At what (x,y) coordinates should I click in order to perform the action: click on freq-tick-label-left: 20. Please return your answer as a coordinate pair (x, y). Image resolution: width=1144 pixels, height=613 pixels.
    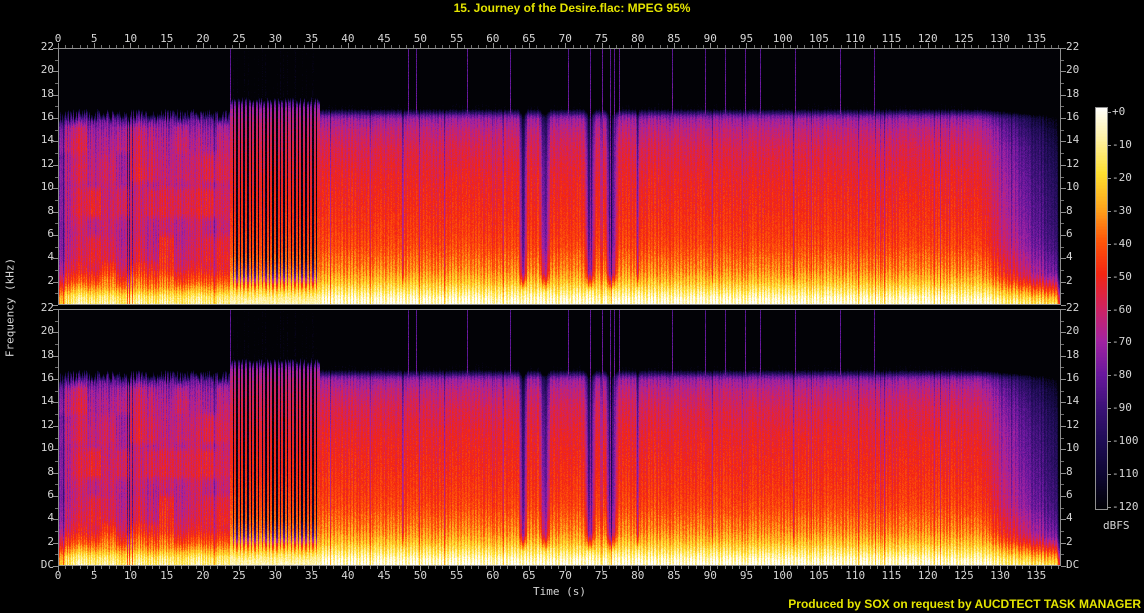
    Looking at the image, I should click on (47, 70).